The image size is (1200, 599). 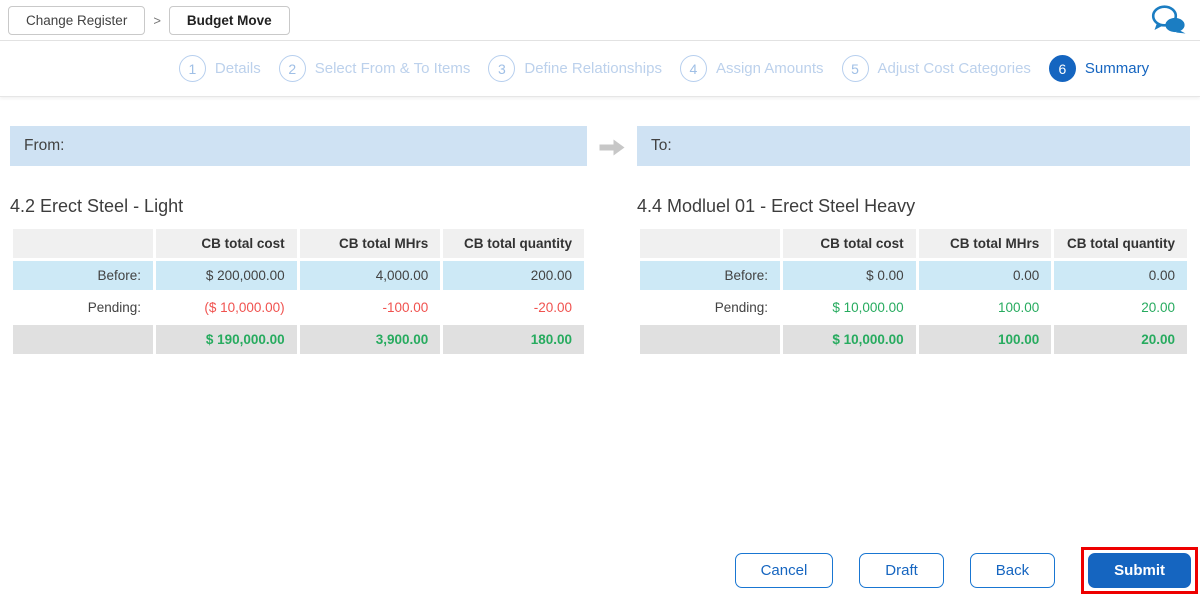 What do you see at coordinates (849, 275) in the screenshot?
I see `to-before-cost: $ 0.00` at bounding box center [849, 275].